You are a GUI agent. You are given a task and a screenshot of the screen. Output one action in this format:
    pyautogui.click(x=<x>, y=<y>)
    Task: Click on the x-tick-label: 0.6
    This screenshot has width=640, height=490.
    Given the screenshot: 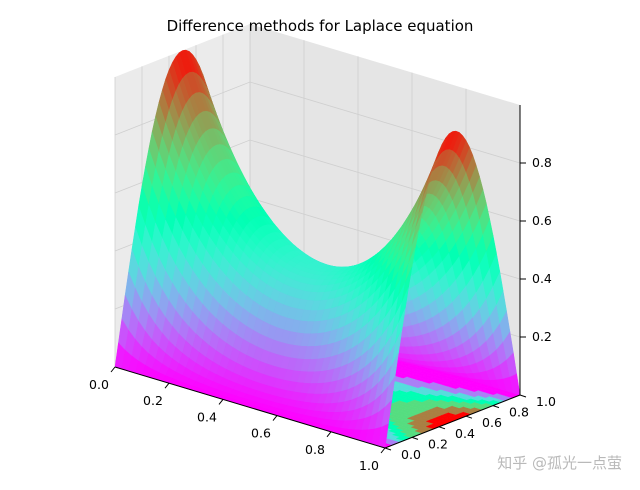 What is the action you would take?
    pyautogui.click(x=261, y=433)
    